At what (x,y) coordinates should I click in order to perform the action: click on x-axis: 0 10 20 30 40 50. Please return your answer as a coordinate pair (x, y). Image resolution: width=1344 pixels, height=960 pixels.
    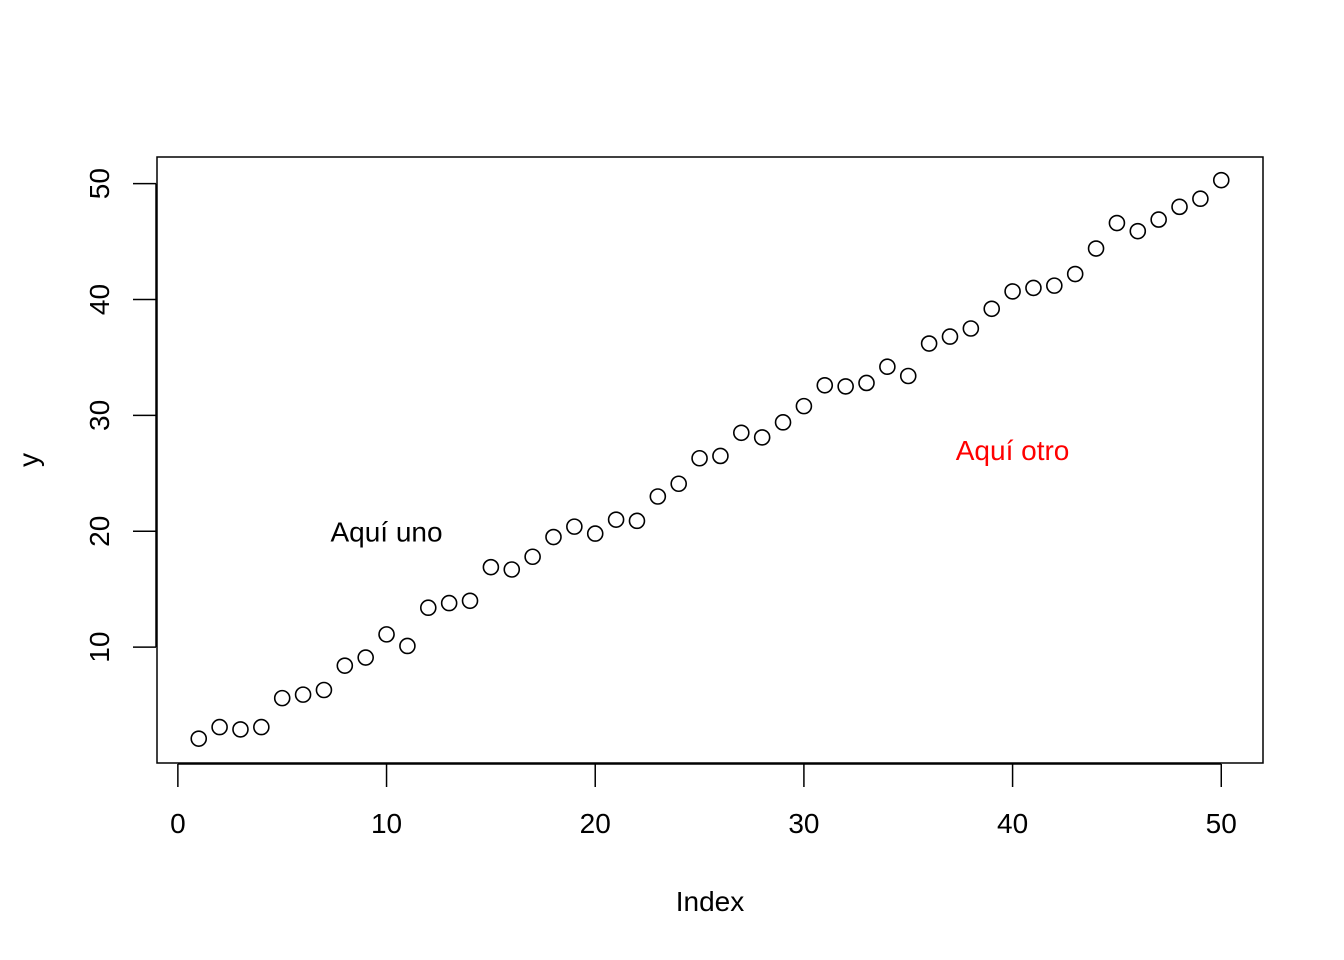
    Looking at the image, I should click on (703, 801).